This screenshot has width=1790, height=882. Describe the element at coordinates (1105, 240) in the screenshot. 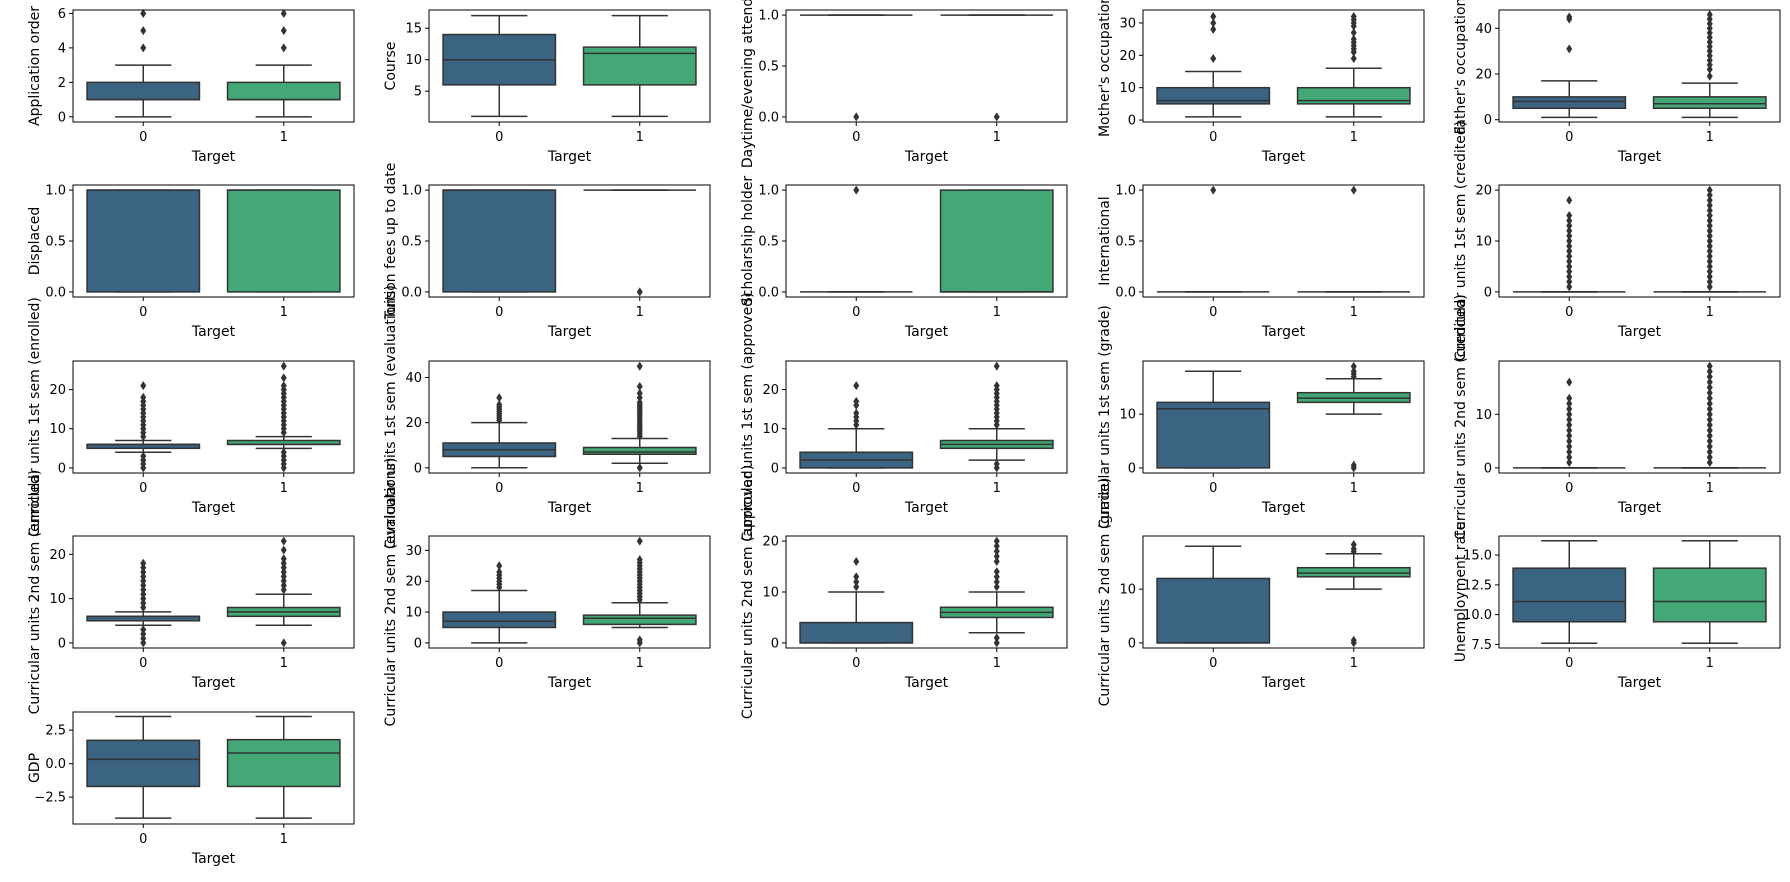

I see `y-axis-label-8: International` at that location.